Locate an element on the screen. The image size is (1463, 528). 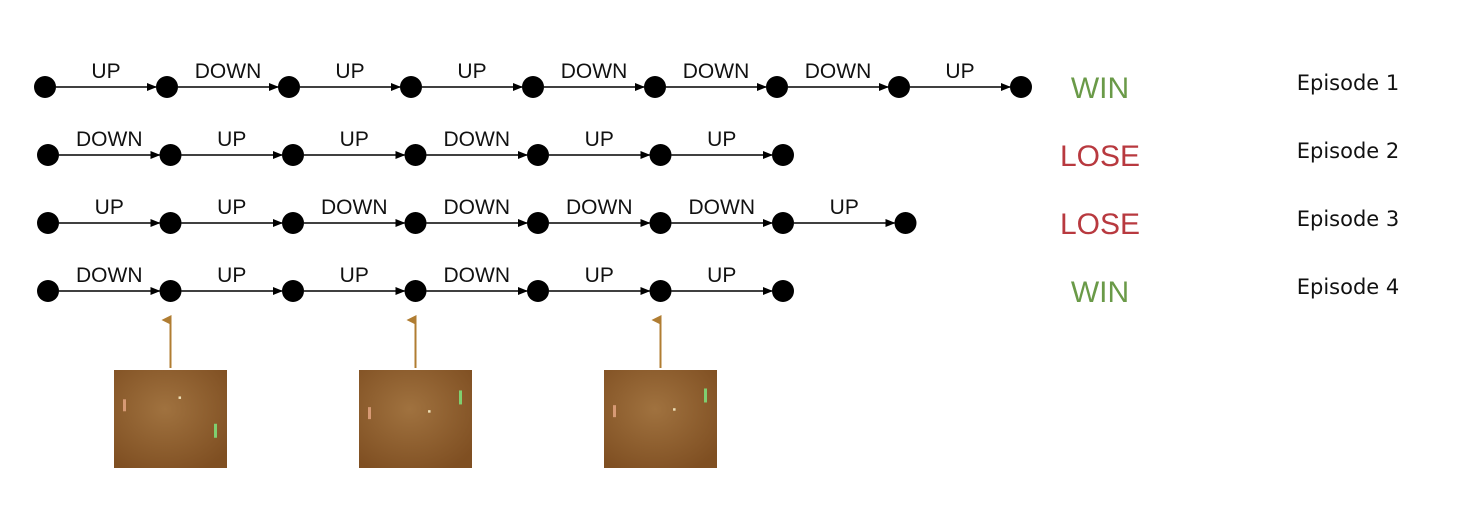
episode-row: UP DOWN UP UP DOWN DOWN DOWN UP WIN Episode 1 is located at coordinates (716, 82).